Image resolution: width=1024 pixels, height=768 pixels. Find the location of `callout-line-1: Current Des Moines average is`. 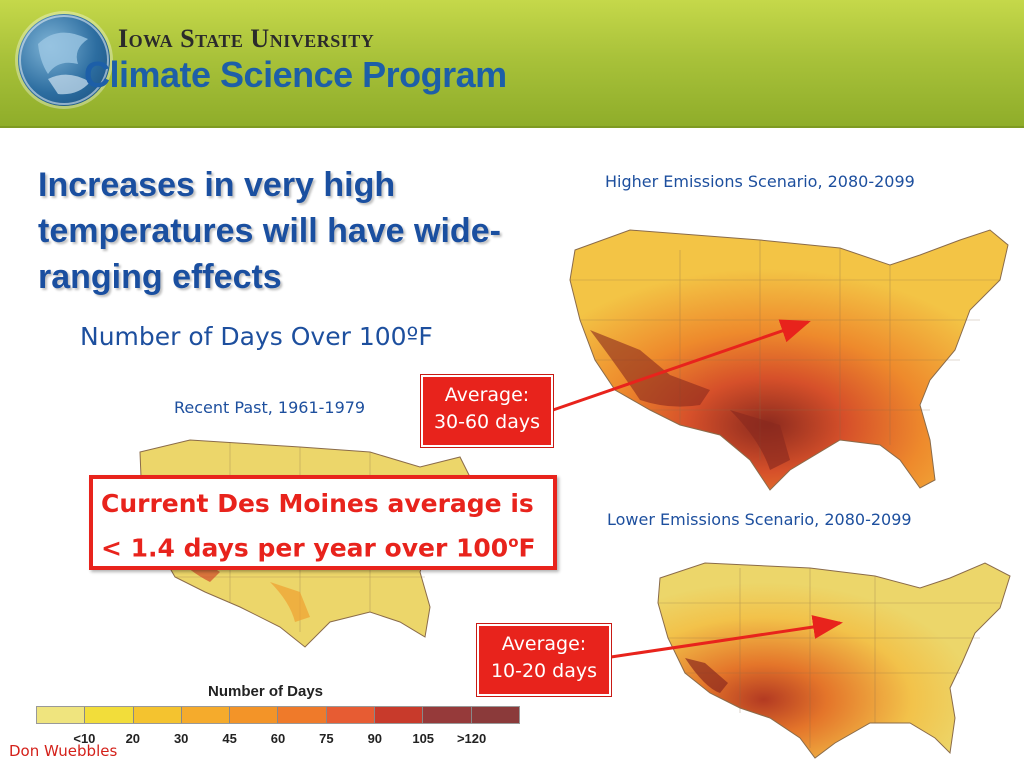

callout-line-1: Current Des Moines average is is located at coordinates (317, 503).